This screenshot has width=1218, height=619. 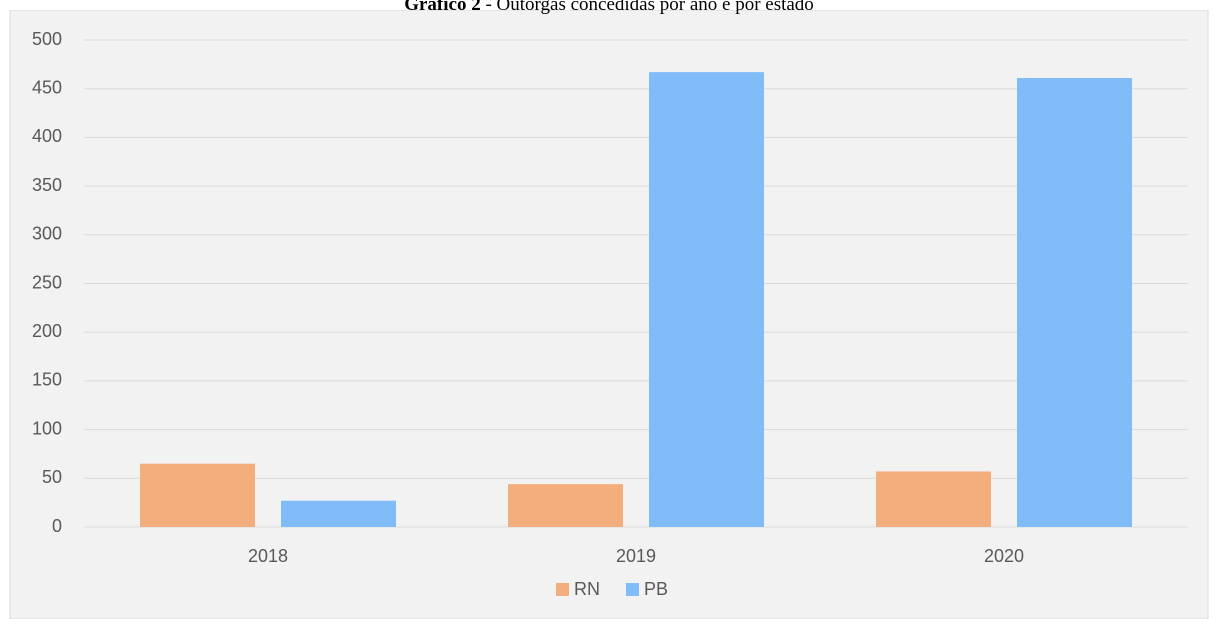 What do you see at coordinates (57, 526) in the screenshot?
I see `y-tick-label: 0` at bounding box center [57, 526].